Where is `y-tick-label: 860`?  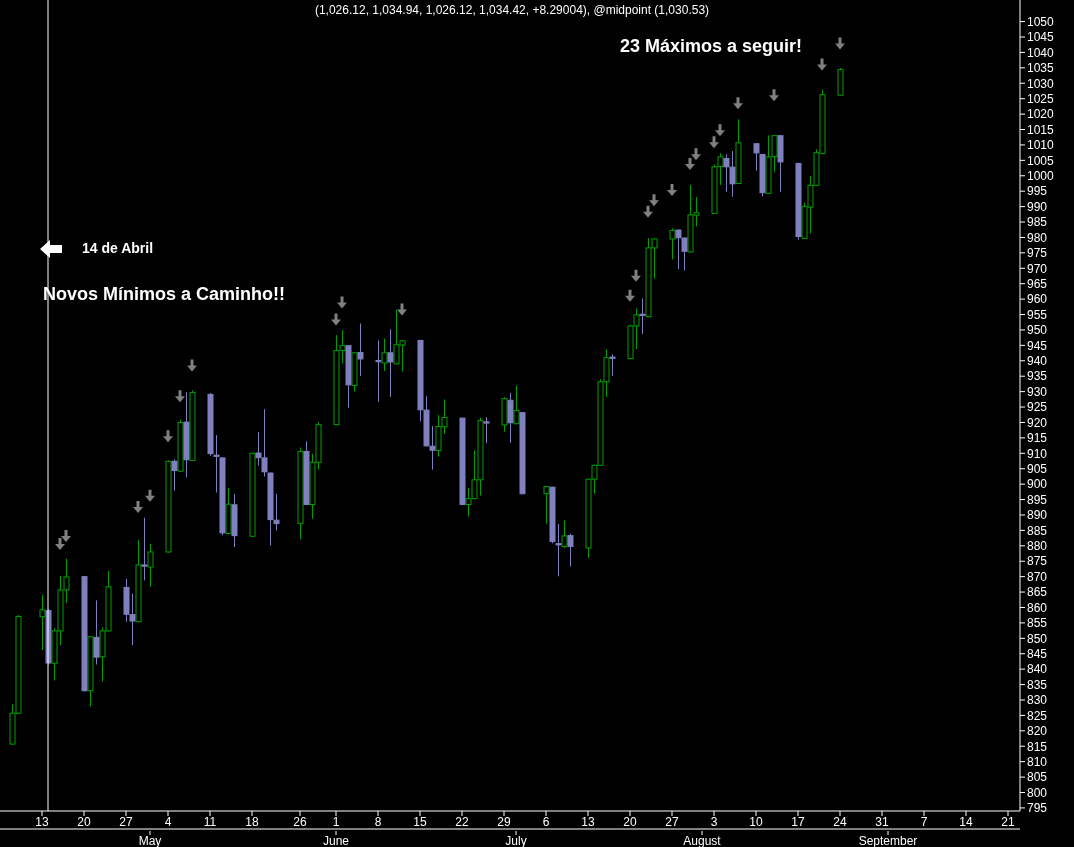 y-tick-label: 860 is located at coordinates (1037, 607).